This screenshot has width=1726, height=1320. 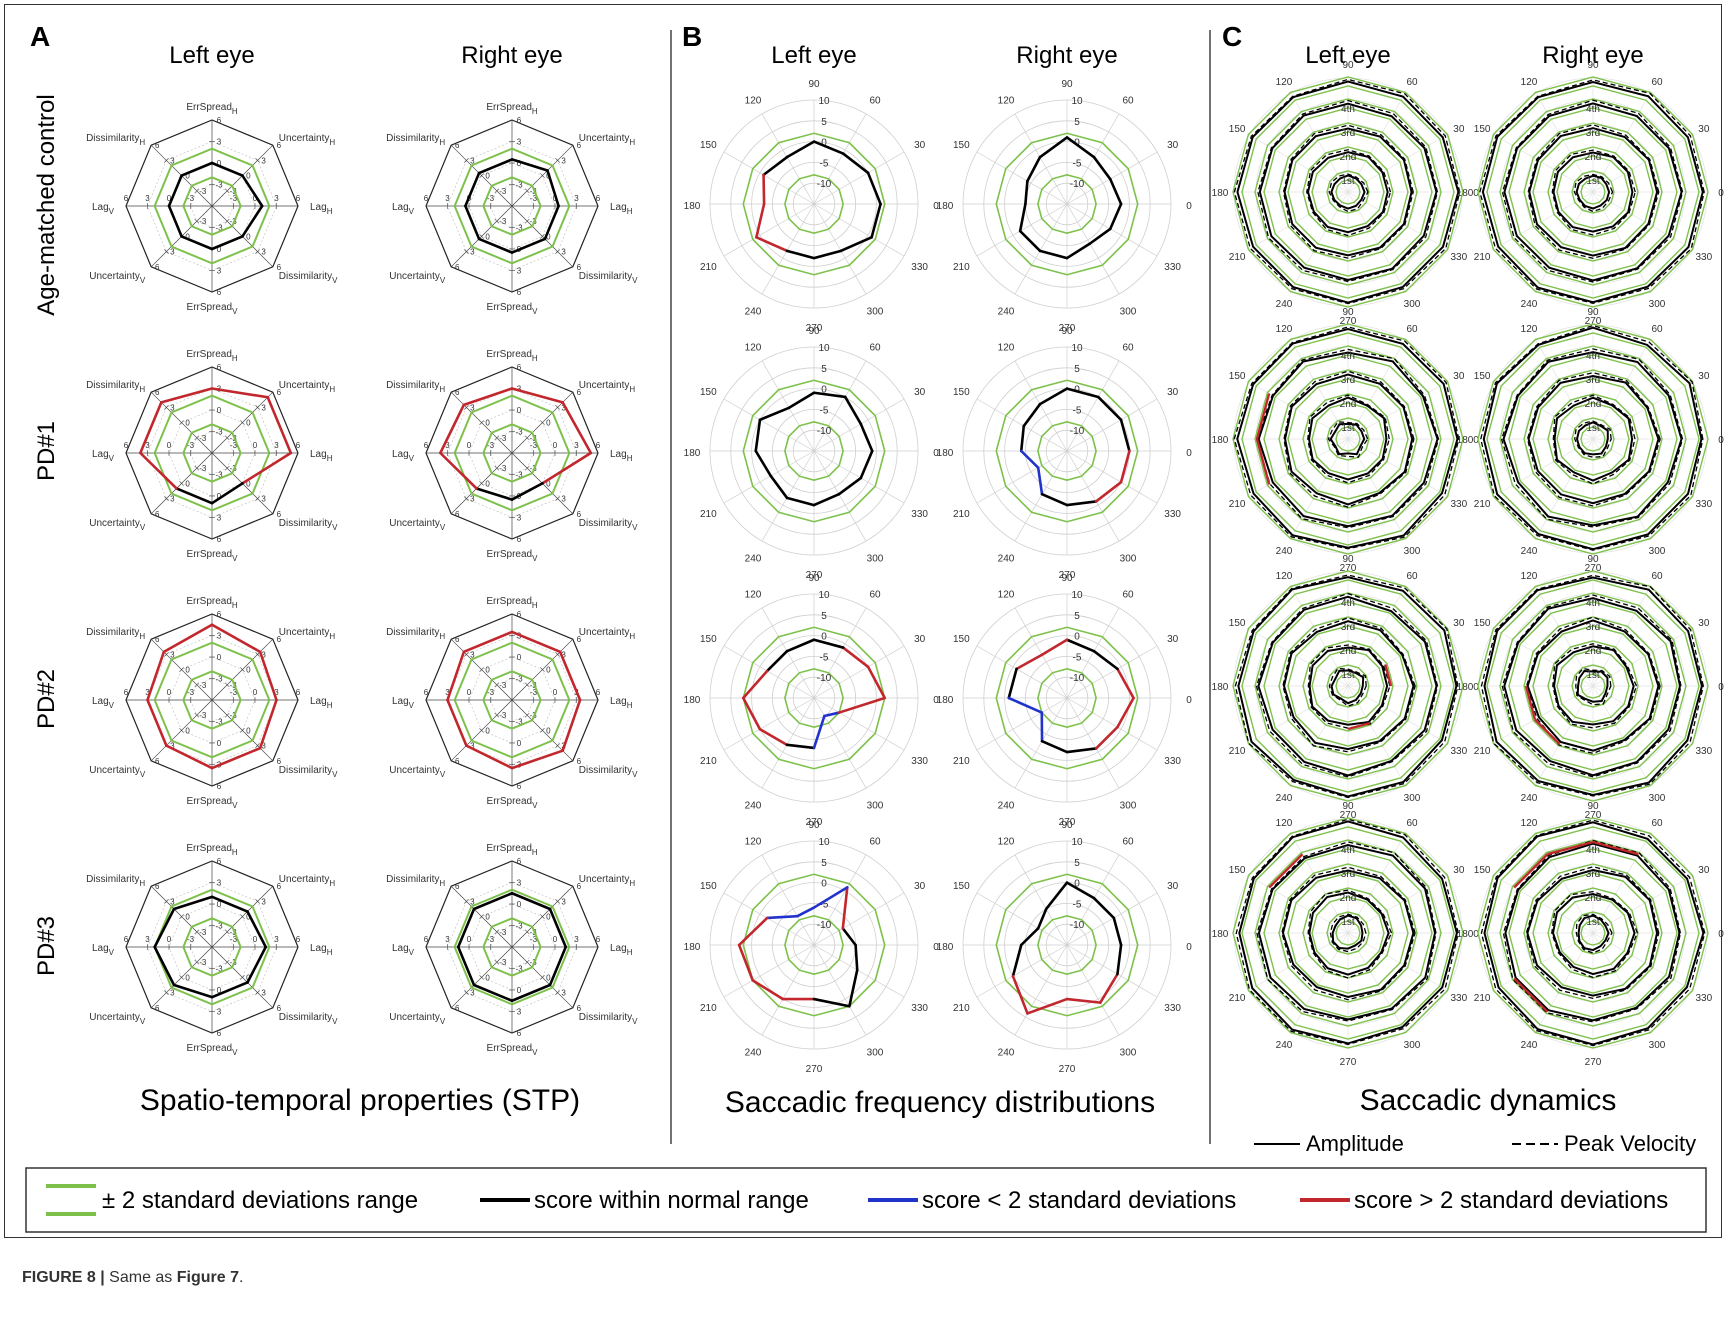 What do you see at coordinates (415, 634) in the screenshot?
I see `radar-axis-label: DissimilarityH` at bounding box center [415, 634].